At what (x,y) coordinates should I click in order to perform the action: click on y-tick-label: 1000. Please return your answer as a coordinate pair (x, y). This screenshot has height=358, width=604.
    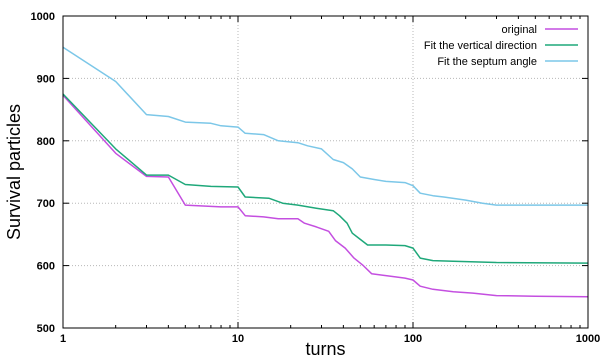
    Looking at the image, I should click on (43, 17).